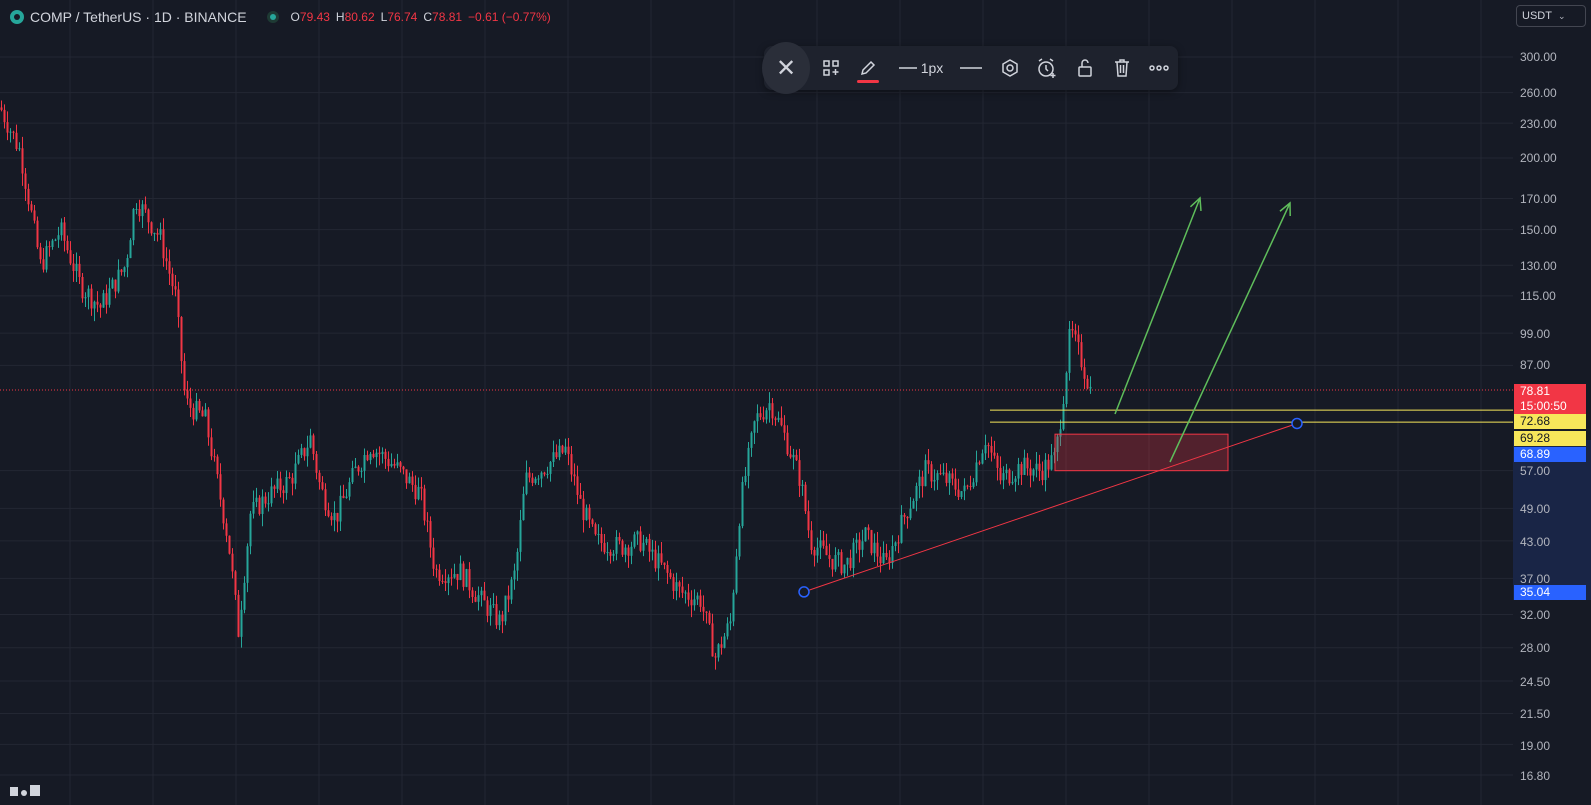 Image resolution: width=1591 pixels, height=805 pixels. Describe the element at coordinates (1122, 68) in the screenshot. I see `trash-icon` at that location.